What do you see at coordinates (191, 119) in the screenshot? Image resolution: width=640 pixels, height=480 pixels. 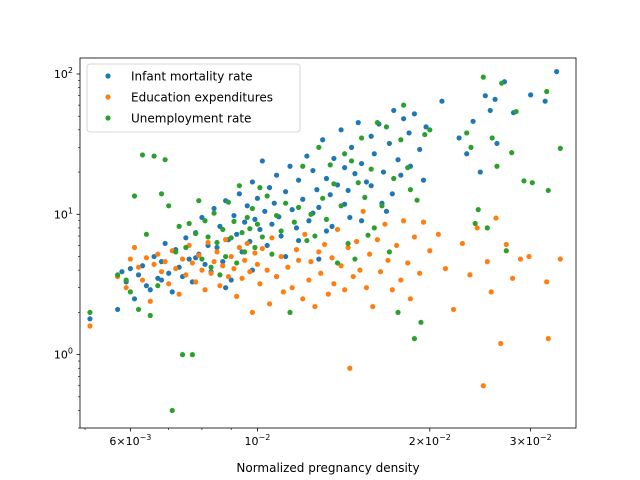 I see `legend-label: Unemployment rate` at bounding box center [191, 119].